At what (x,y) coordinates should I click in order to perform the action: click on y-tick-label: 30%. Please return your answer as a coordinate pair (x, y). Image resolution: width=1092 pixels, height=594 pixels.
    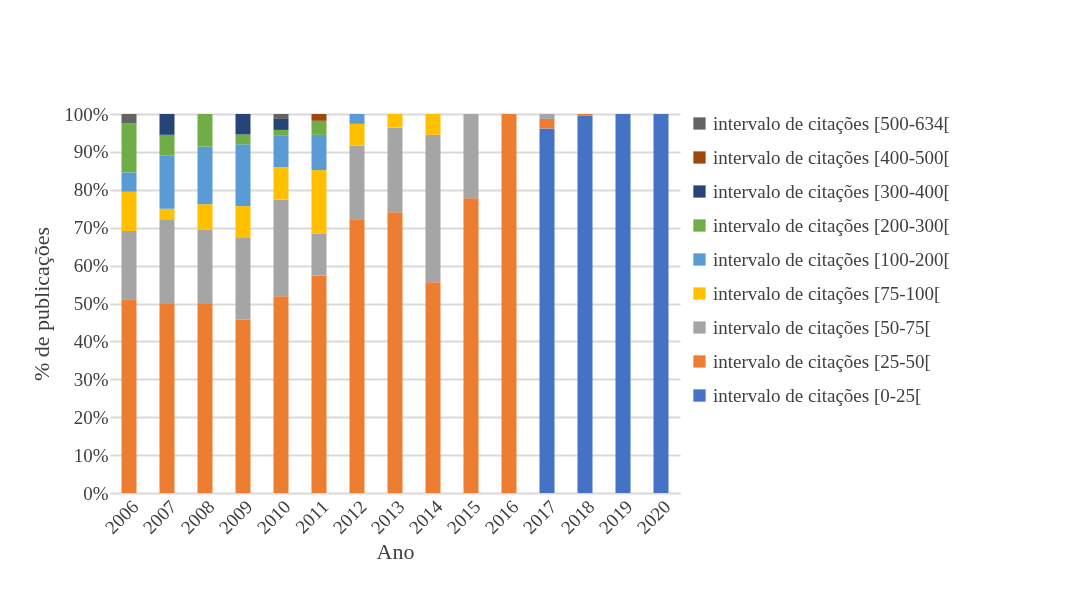
    Looking at the image, I should click on (91, 379).